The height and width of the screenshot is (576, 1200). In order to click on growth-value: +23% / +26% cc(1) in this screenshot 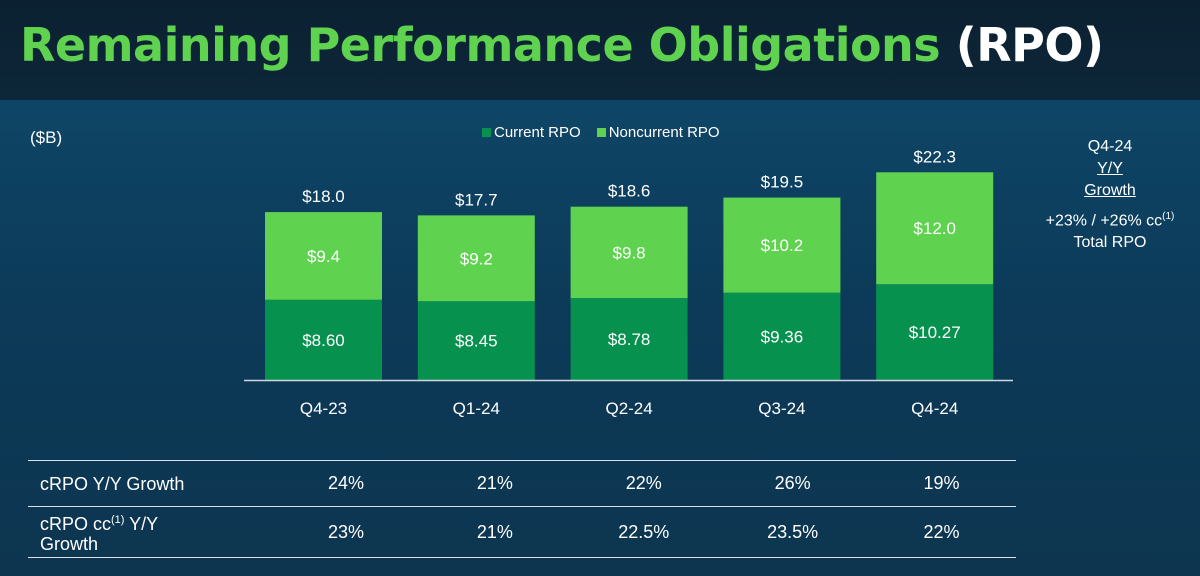, I will do `click(1105, 219)`.